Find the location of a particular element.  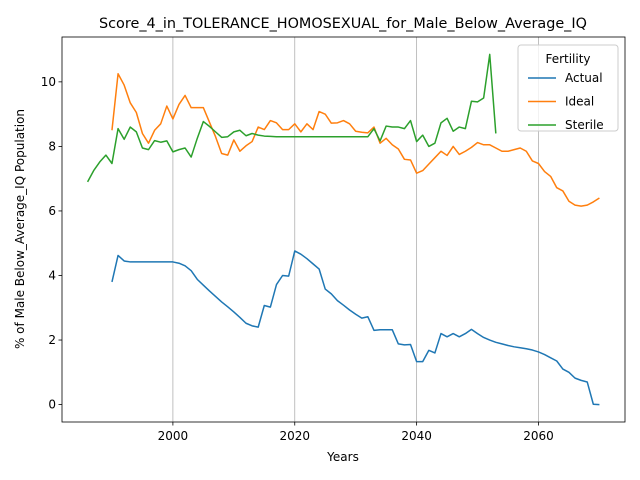

y-tick-label: 0 is located at coordinates (52, 405).